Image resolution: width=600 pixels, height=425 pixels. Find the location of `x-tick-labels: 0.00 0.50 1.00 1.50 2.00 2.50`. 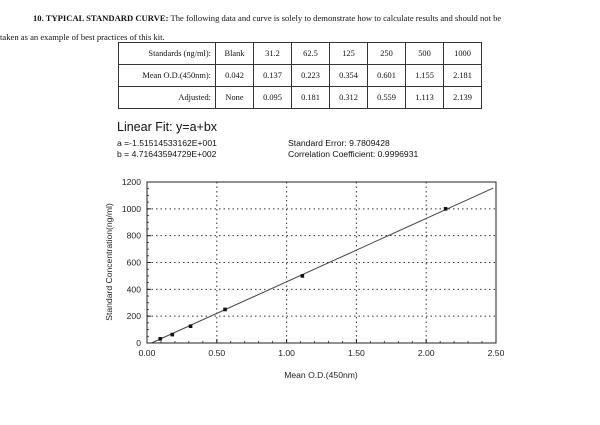

x-tick-labels: 0.00 0.50 1.00 1.50 2.00 2.50 is located at coordinates (322, 353).